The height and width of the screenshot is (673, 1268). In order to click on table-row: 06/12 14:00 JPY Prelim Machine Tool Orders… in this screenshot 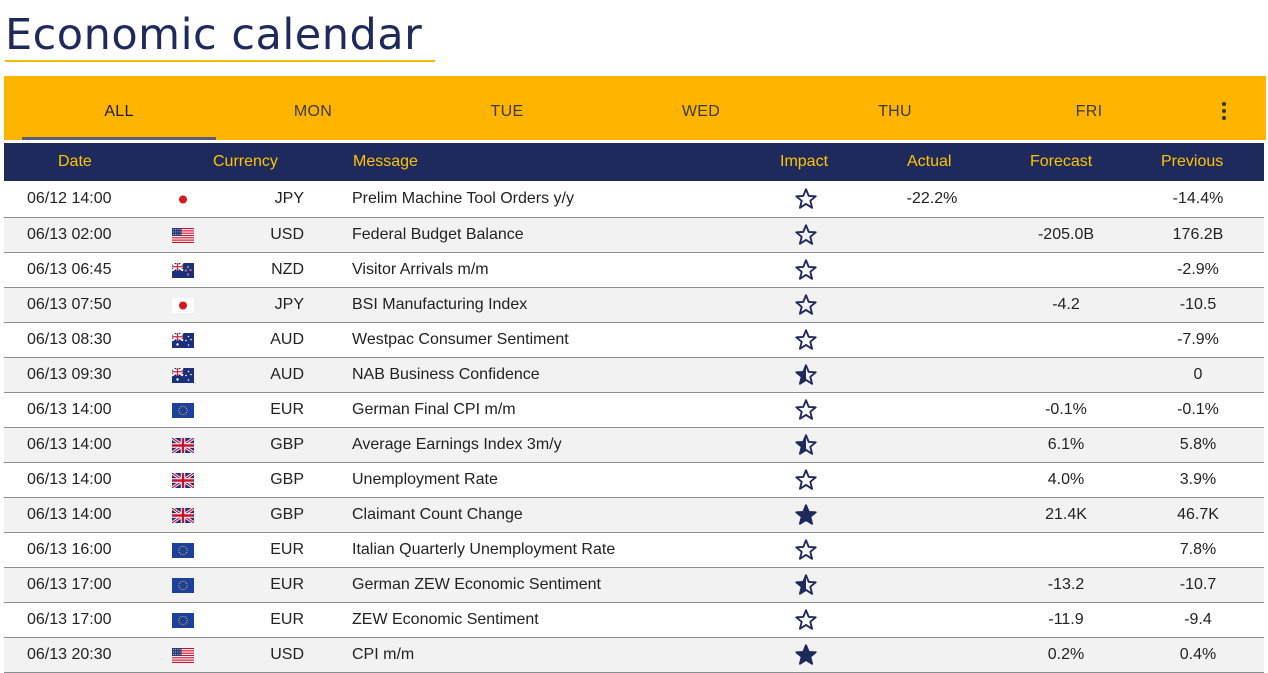, I will do `click(634, 199)`.